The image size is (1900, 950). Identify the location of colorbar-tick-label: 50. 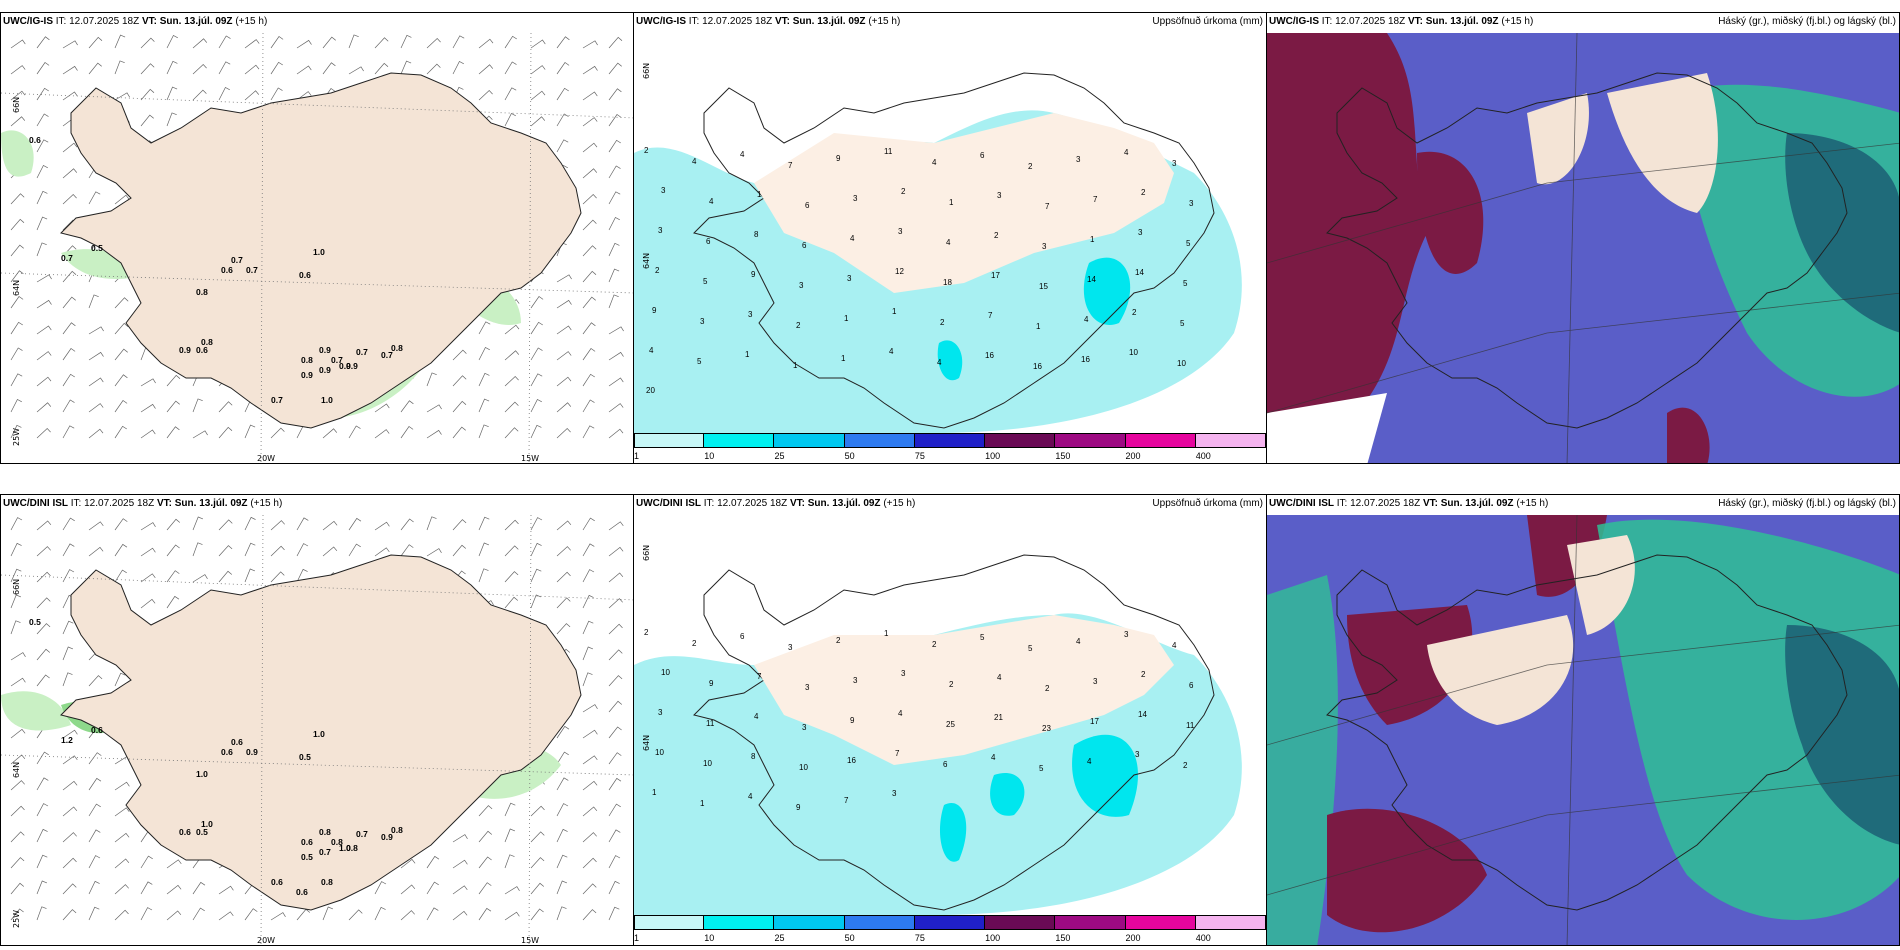
(849, 938).